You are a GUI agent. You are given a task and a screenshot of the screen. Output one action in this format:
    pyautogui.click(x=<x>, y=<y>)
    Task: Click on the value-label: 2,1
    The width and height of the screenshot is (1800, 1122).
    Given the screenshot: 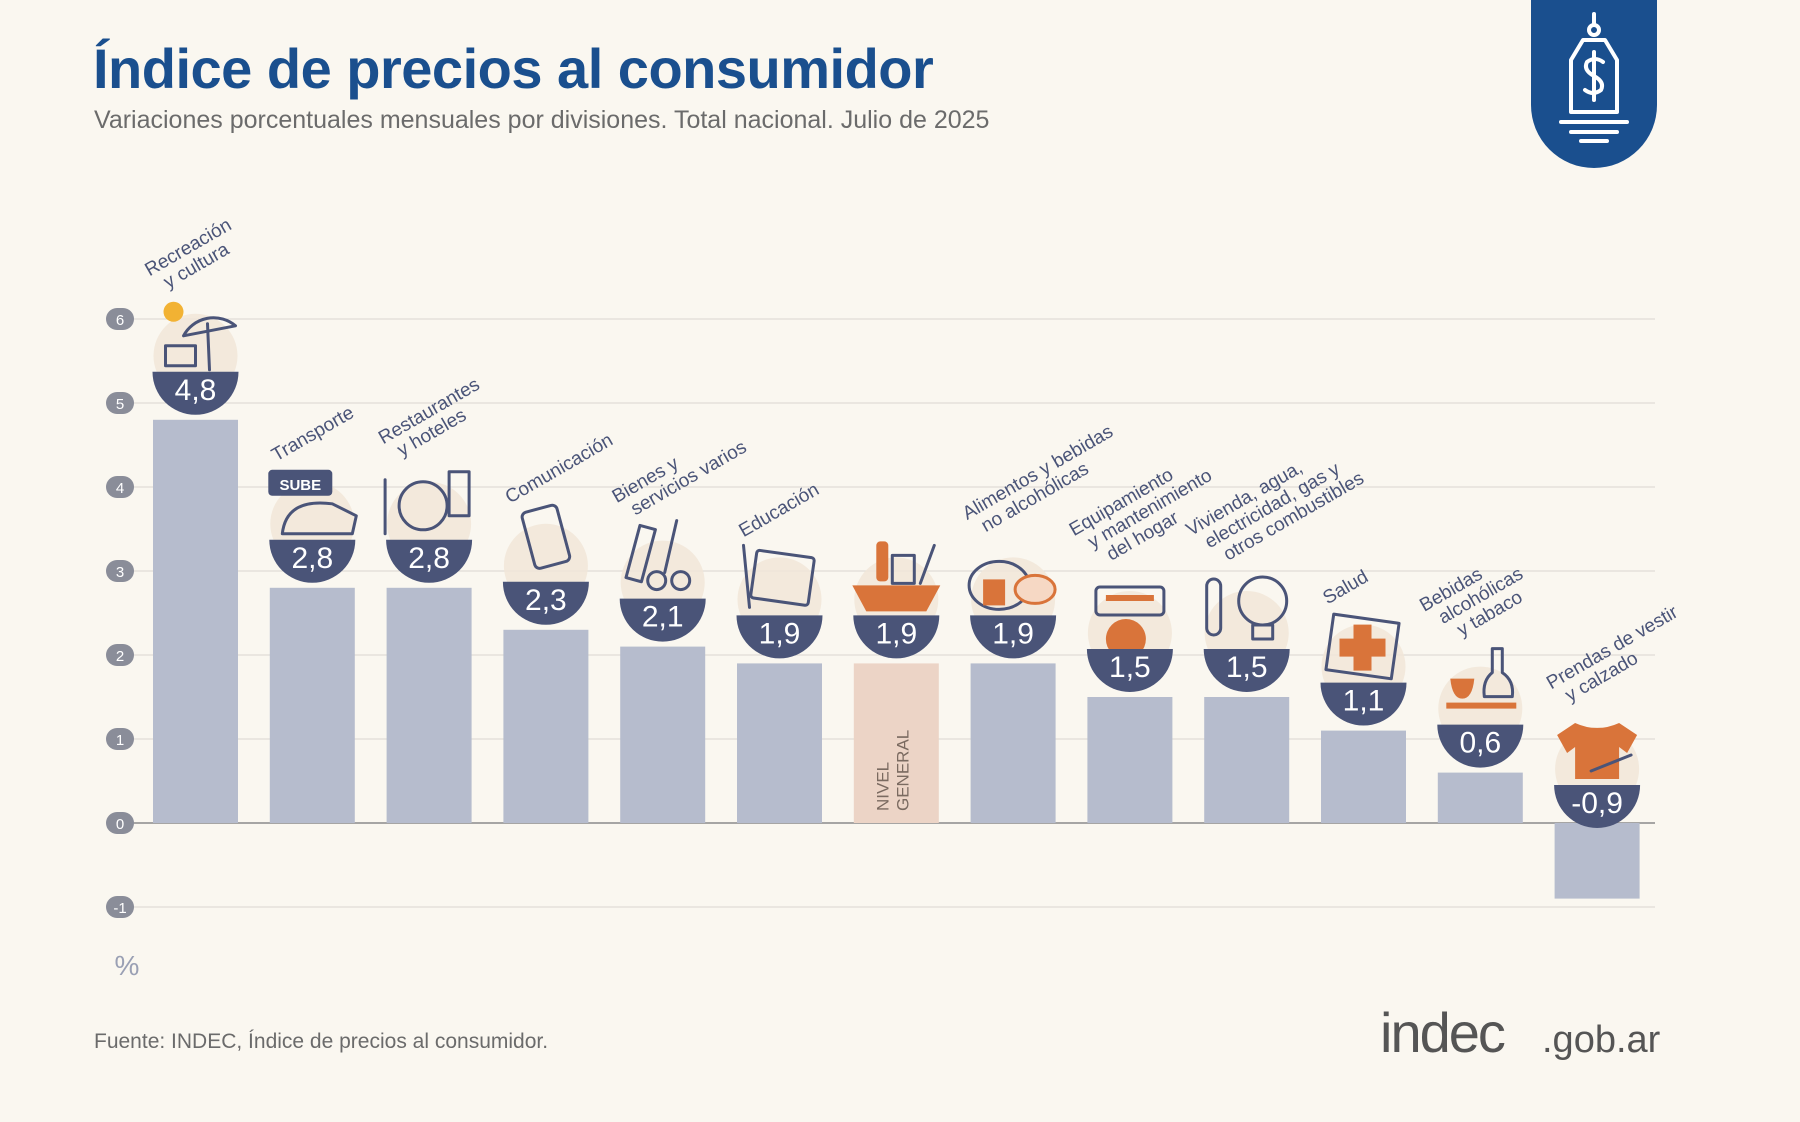 What is the action you would take?
    pyautogui.click(x=663, y=617)
    